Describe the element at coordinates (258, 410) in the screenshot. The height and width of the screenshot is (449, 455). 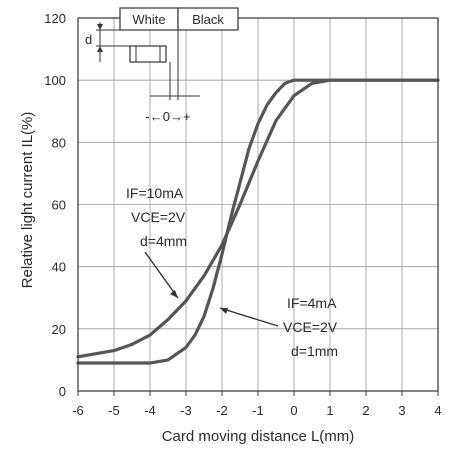
I see `x-tick-label: -1` at that location.